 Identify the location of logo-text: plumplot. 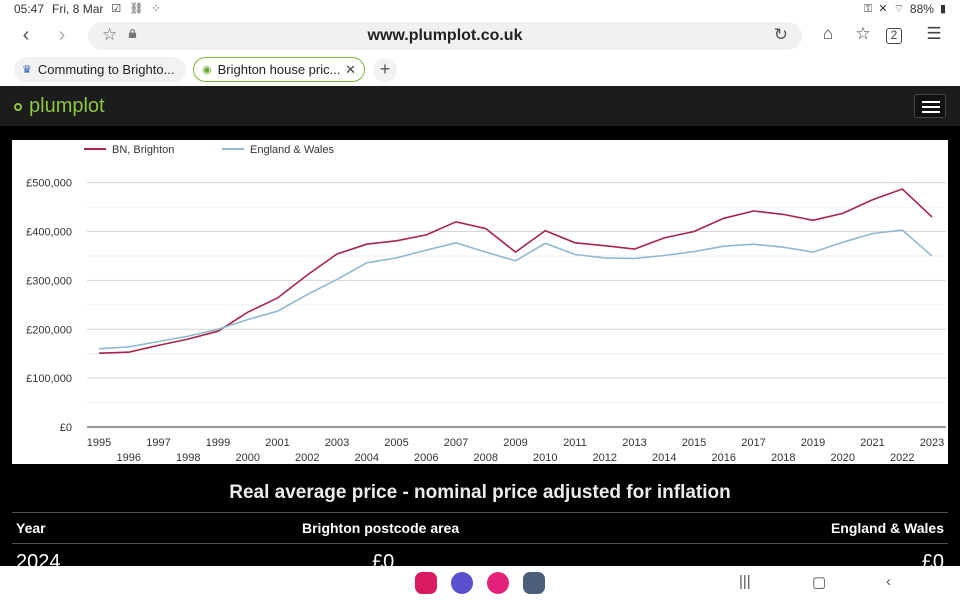
(67, 106).